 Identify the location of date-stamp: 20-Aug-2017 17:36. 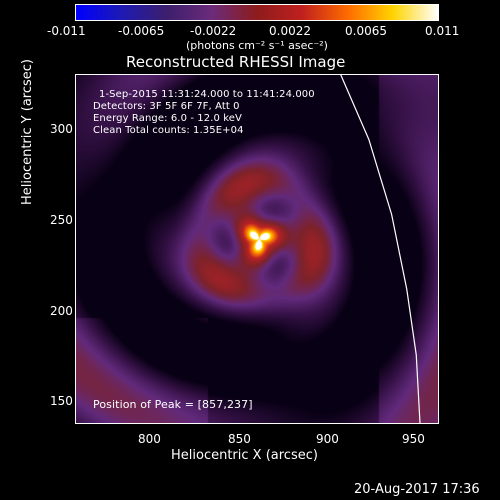
(417, 489).